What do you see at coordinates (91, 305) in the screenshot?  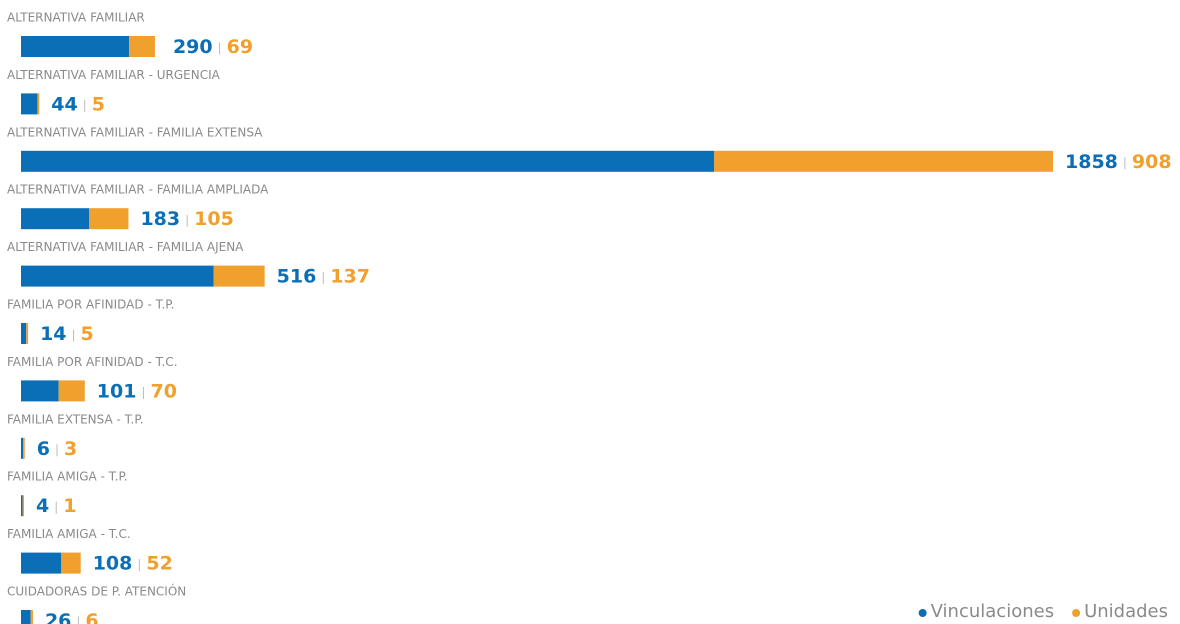 I see `category-label: FAMILIA POR AFINIDAD - T.P.` at bounding box center [91, 305].